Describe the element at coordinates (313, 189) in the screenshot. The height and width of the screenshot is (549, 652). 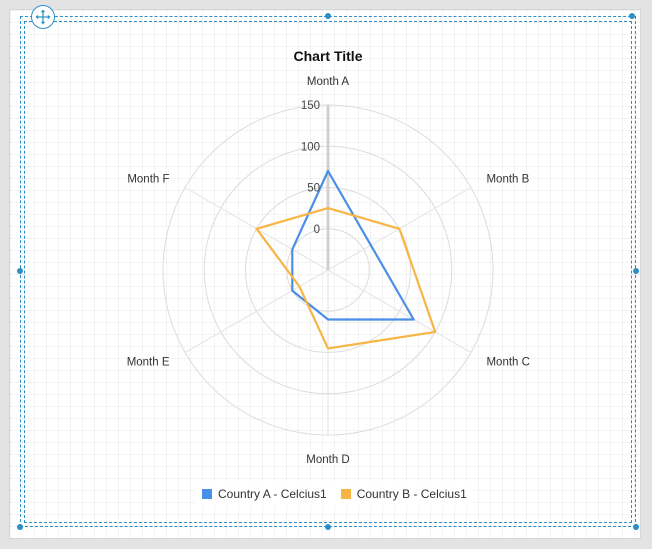
I see `radial-tick-label: 50` at that location.